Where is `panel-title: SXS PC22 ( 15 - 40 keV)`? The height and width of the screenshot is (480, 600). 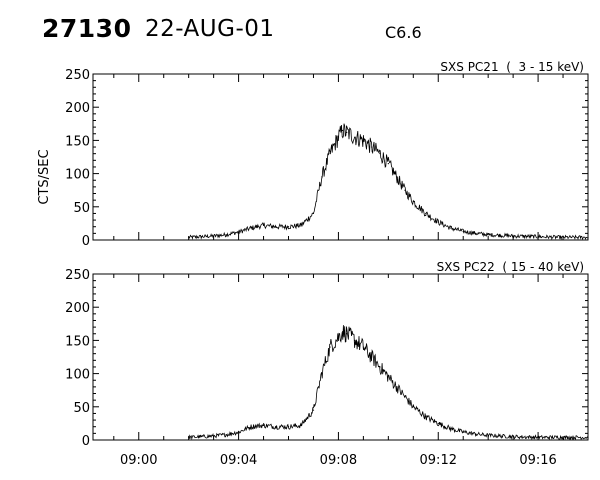
panel-title: SXS PC22 ( 15 - 40 keV) is located at coordinates (510, 267).